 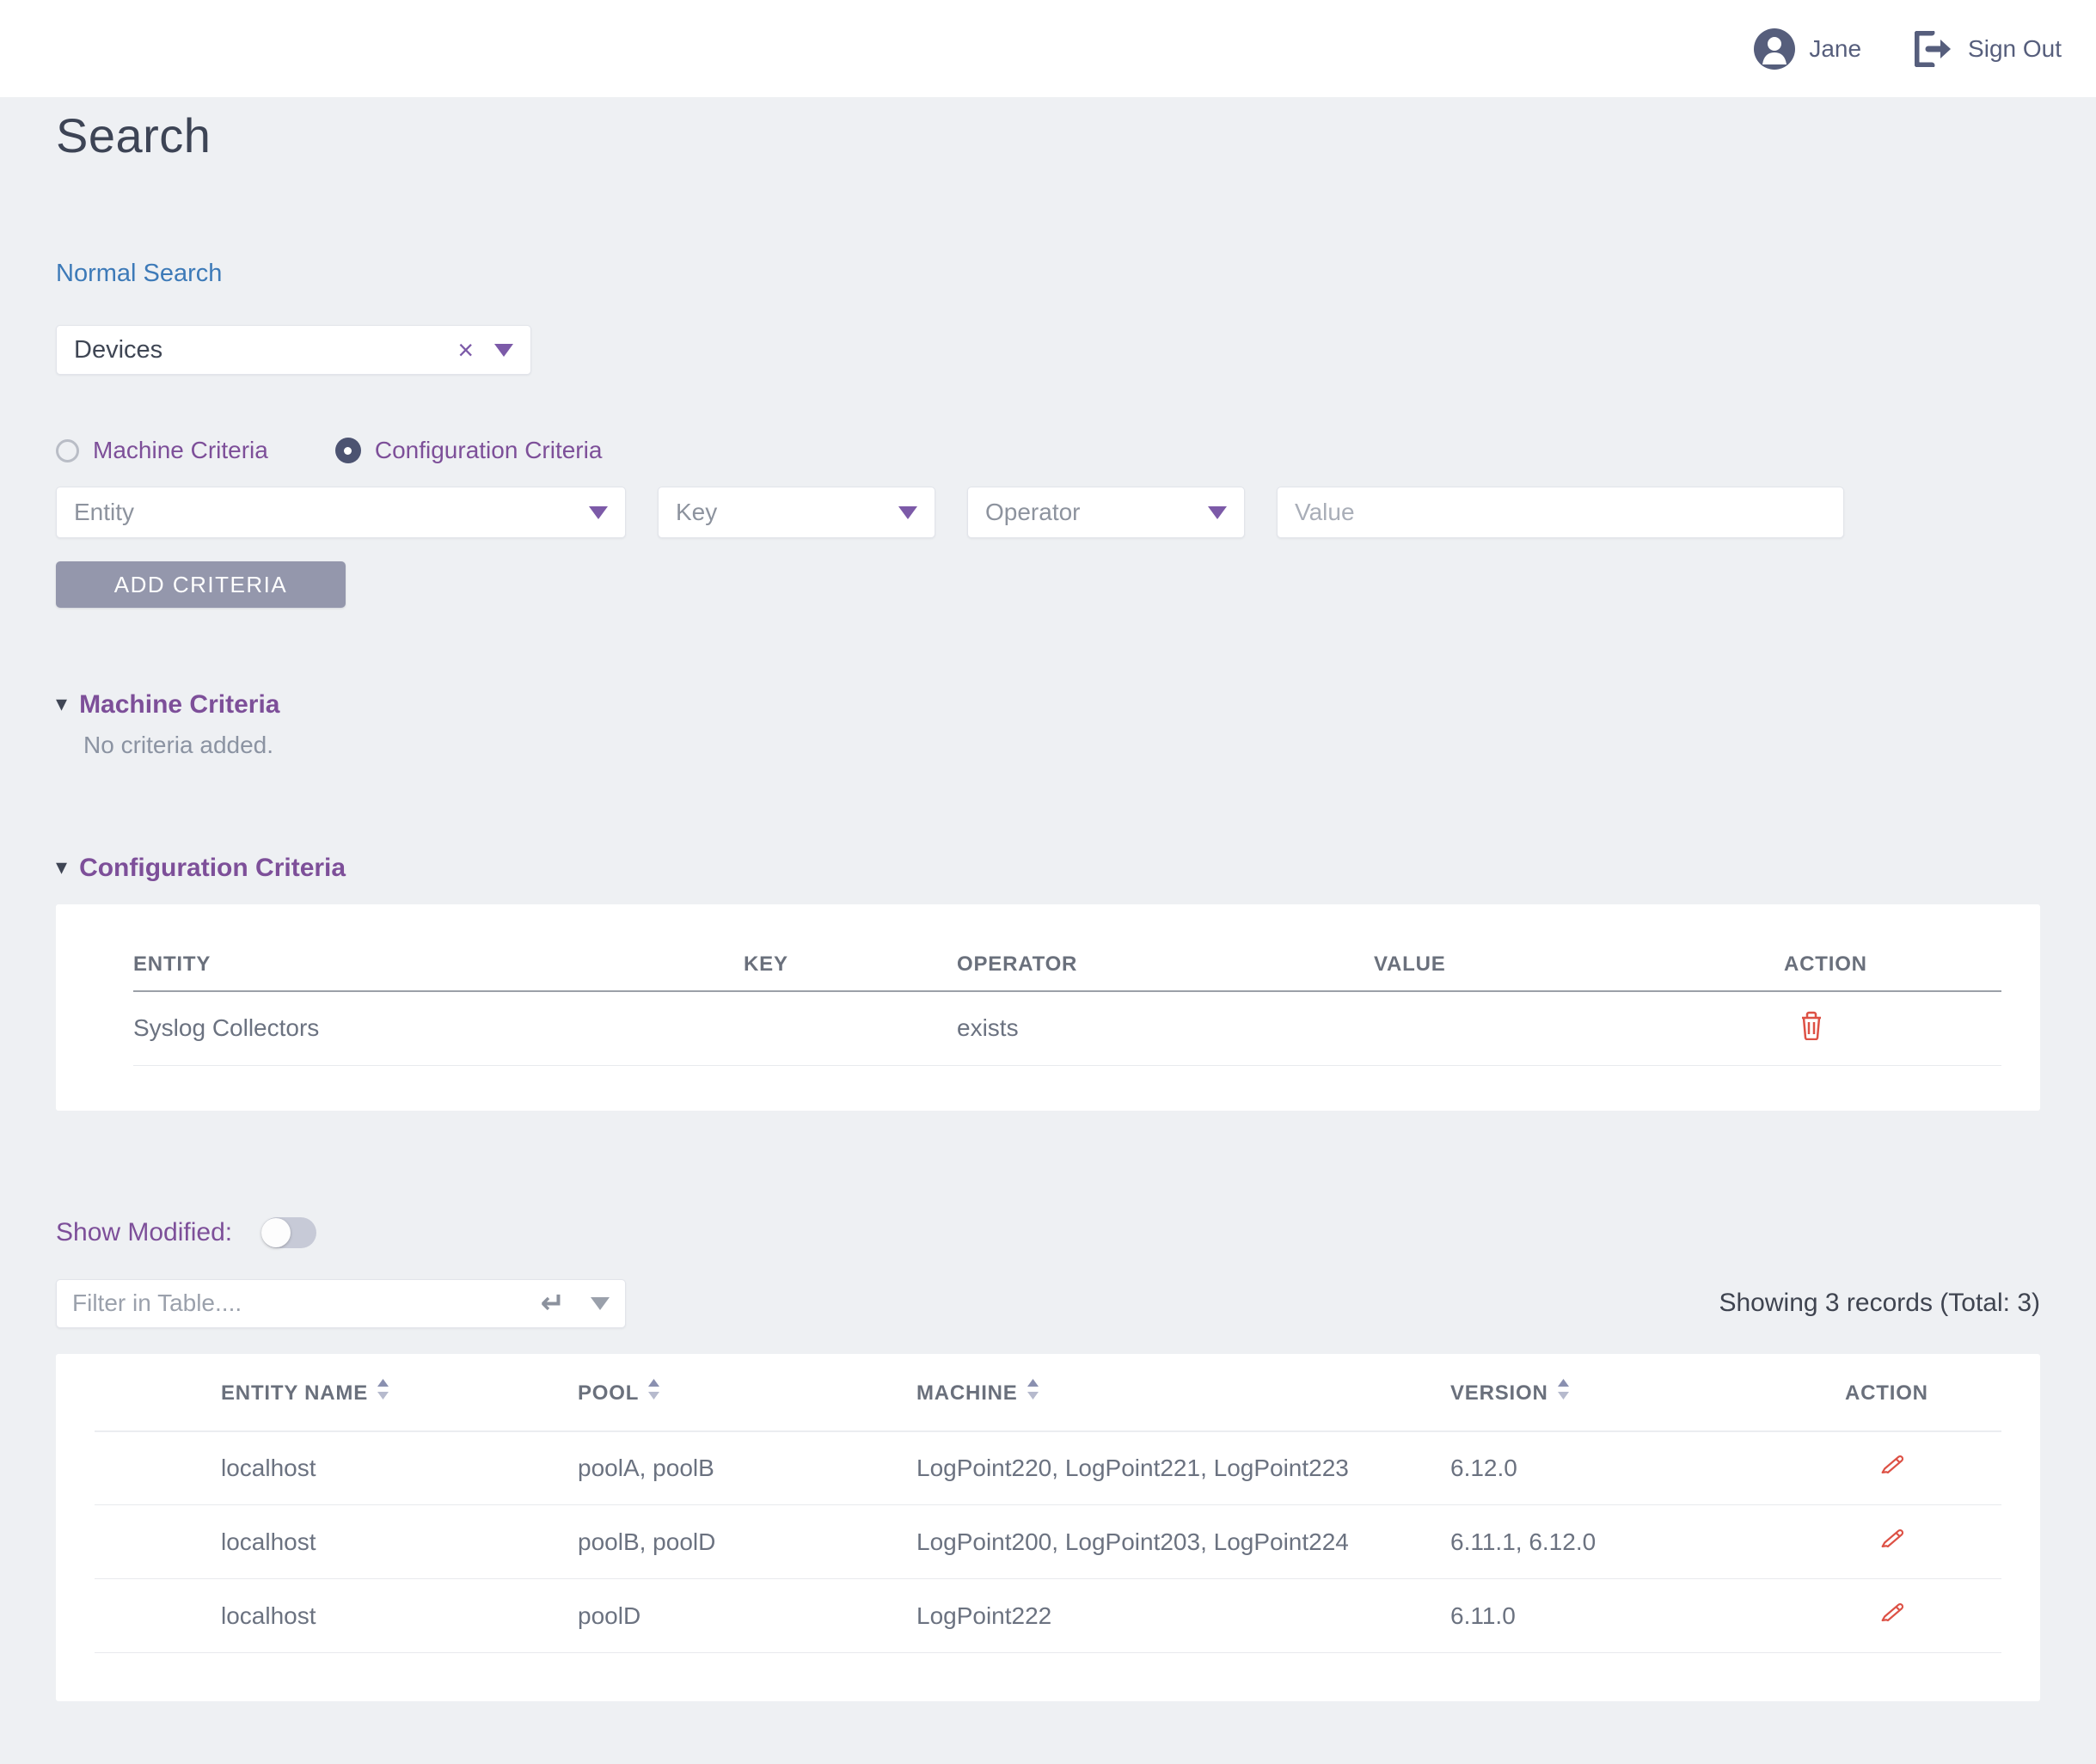 I want to click on table-row: localhost poolD LogPoint222 6.11.0, so click(x=1048, y=1615).